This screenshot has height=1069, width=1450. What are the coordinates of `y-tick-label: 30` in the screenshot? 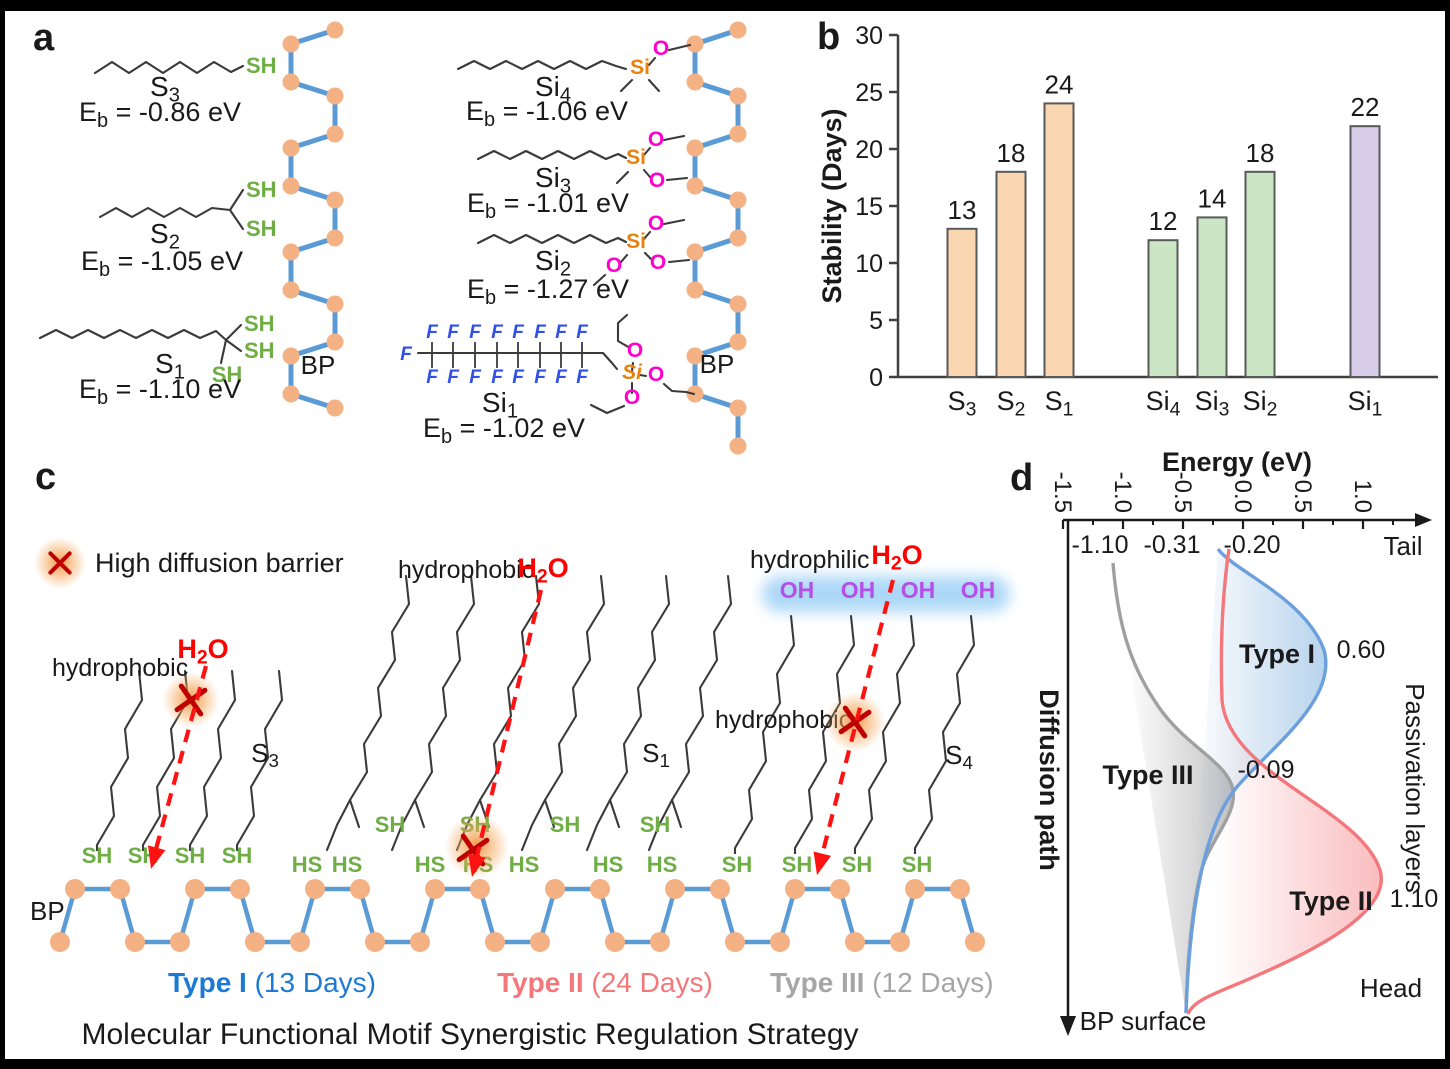 It's located at (869, 36).